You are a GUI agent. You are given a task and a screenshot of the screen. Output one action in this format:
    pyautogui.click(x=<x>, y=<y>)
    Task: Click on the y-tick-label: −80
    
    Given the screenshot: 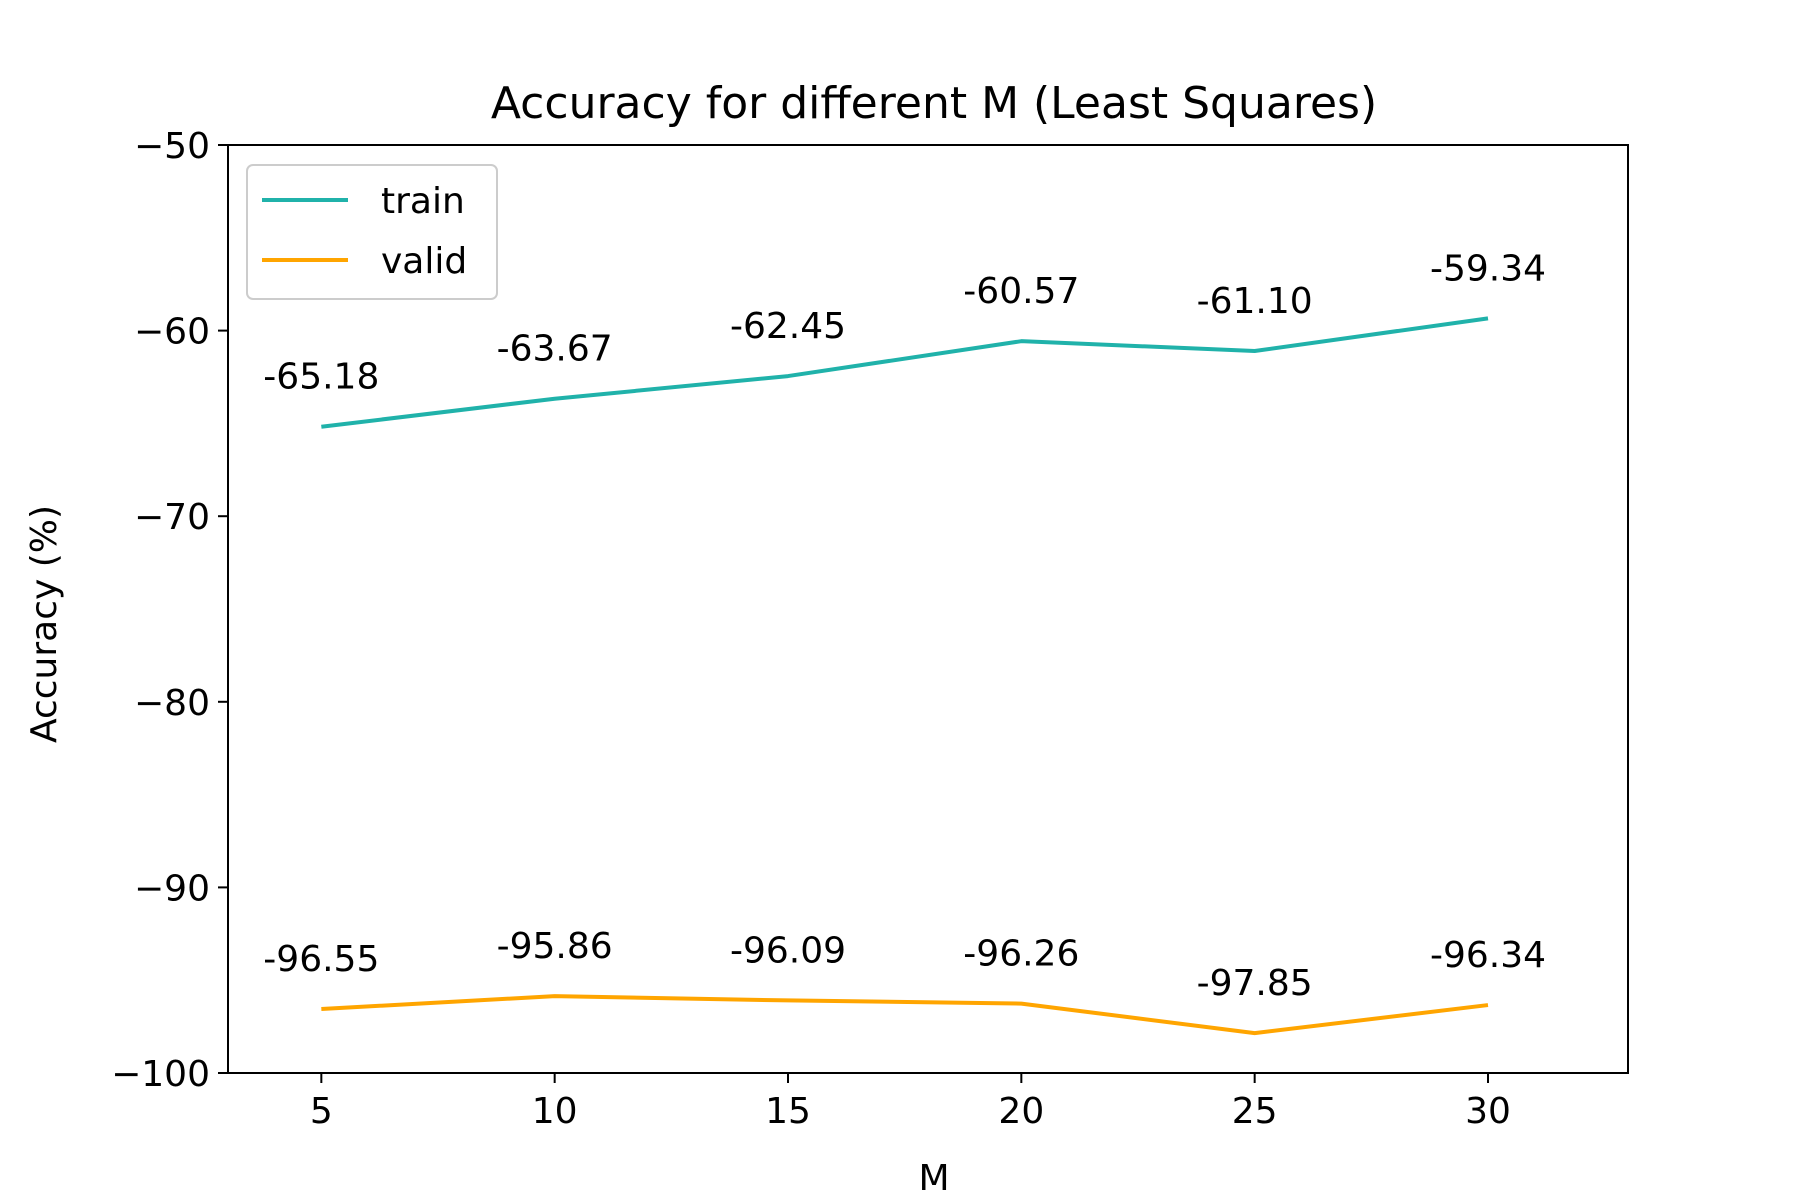 What is the action you would take?
    pyautogui.click(x=172, y=703)
    